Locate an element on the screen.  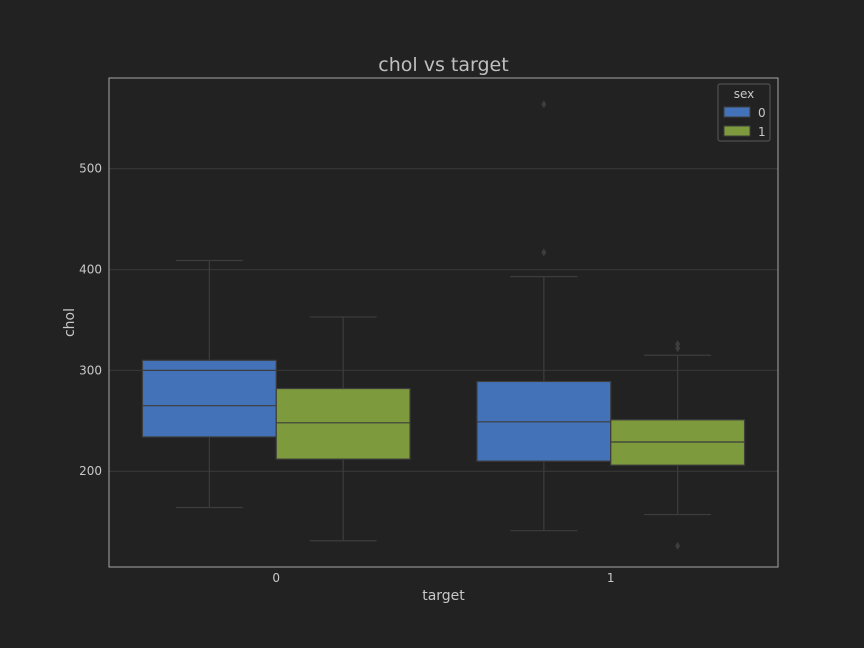
x-tick-label: 0 is located at coordinates (276, 578).